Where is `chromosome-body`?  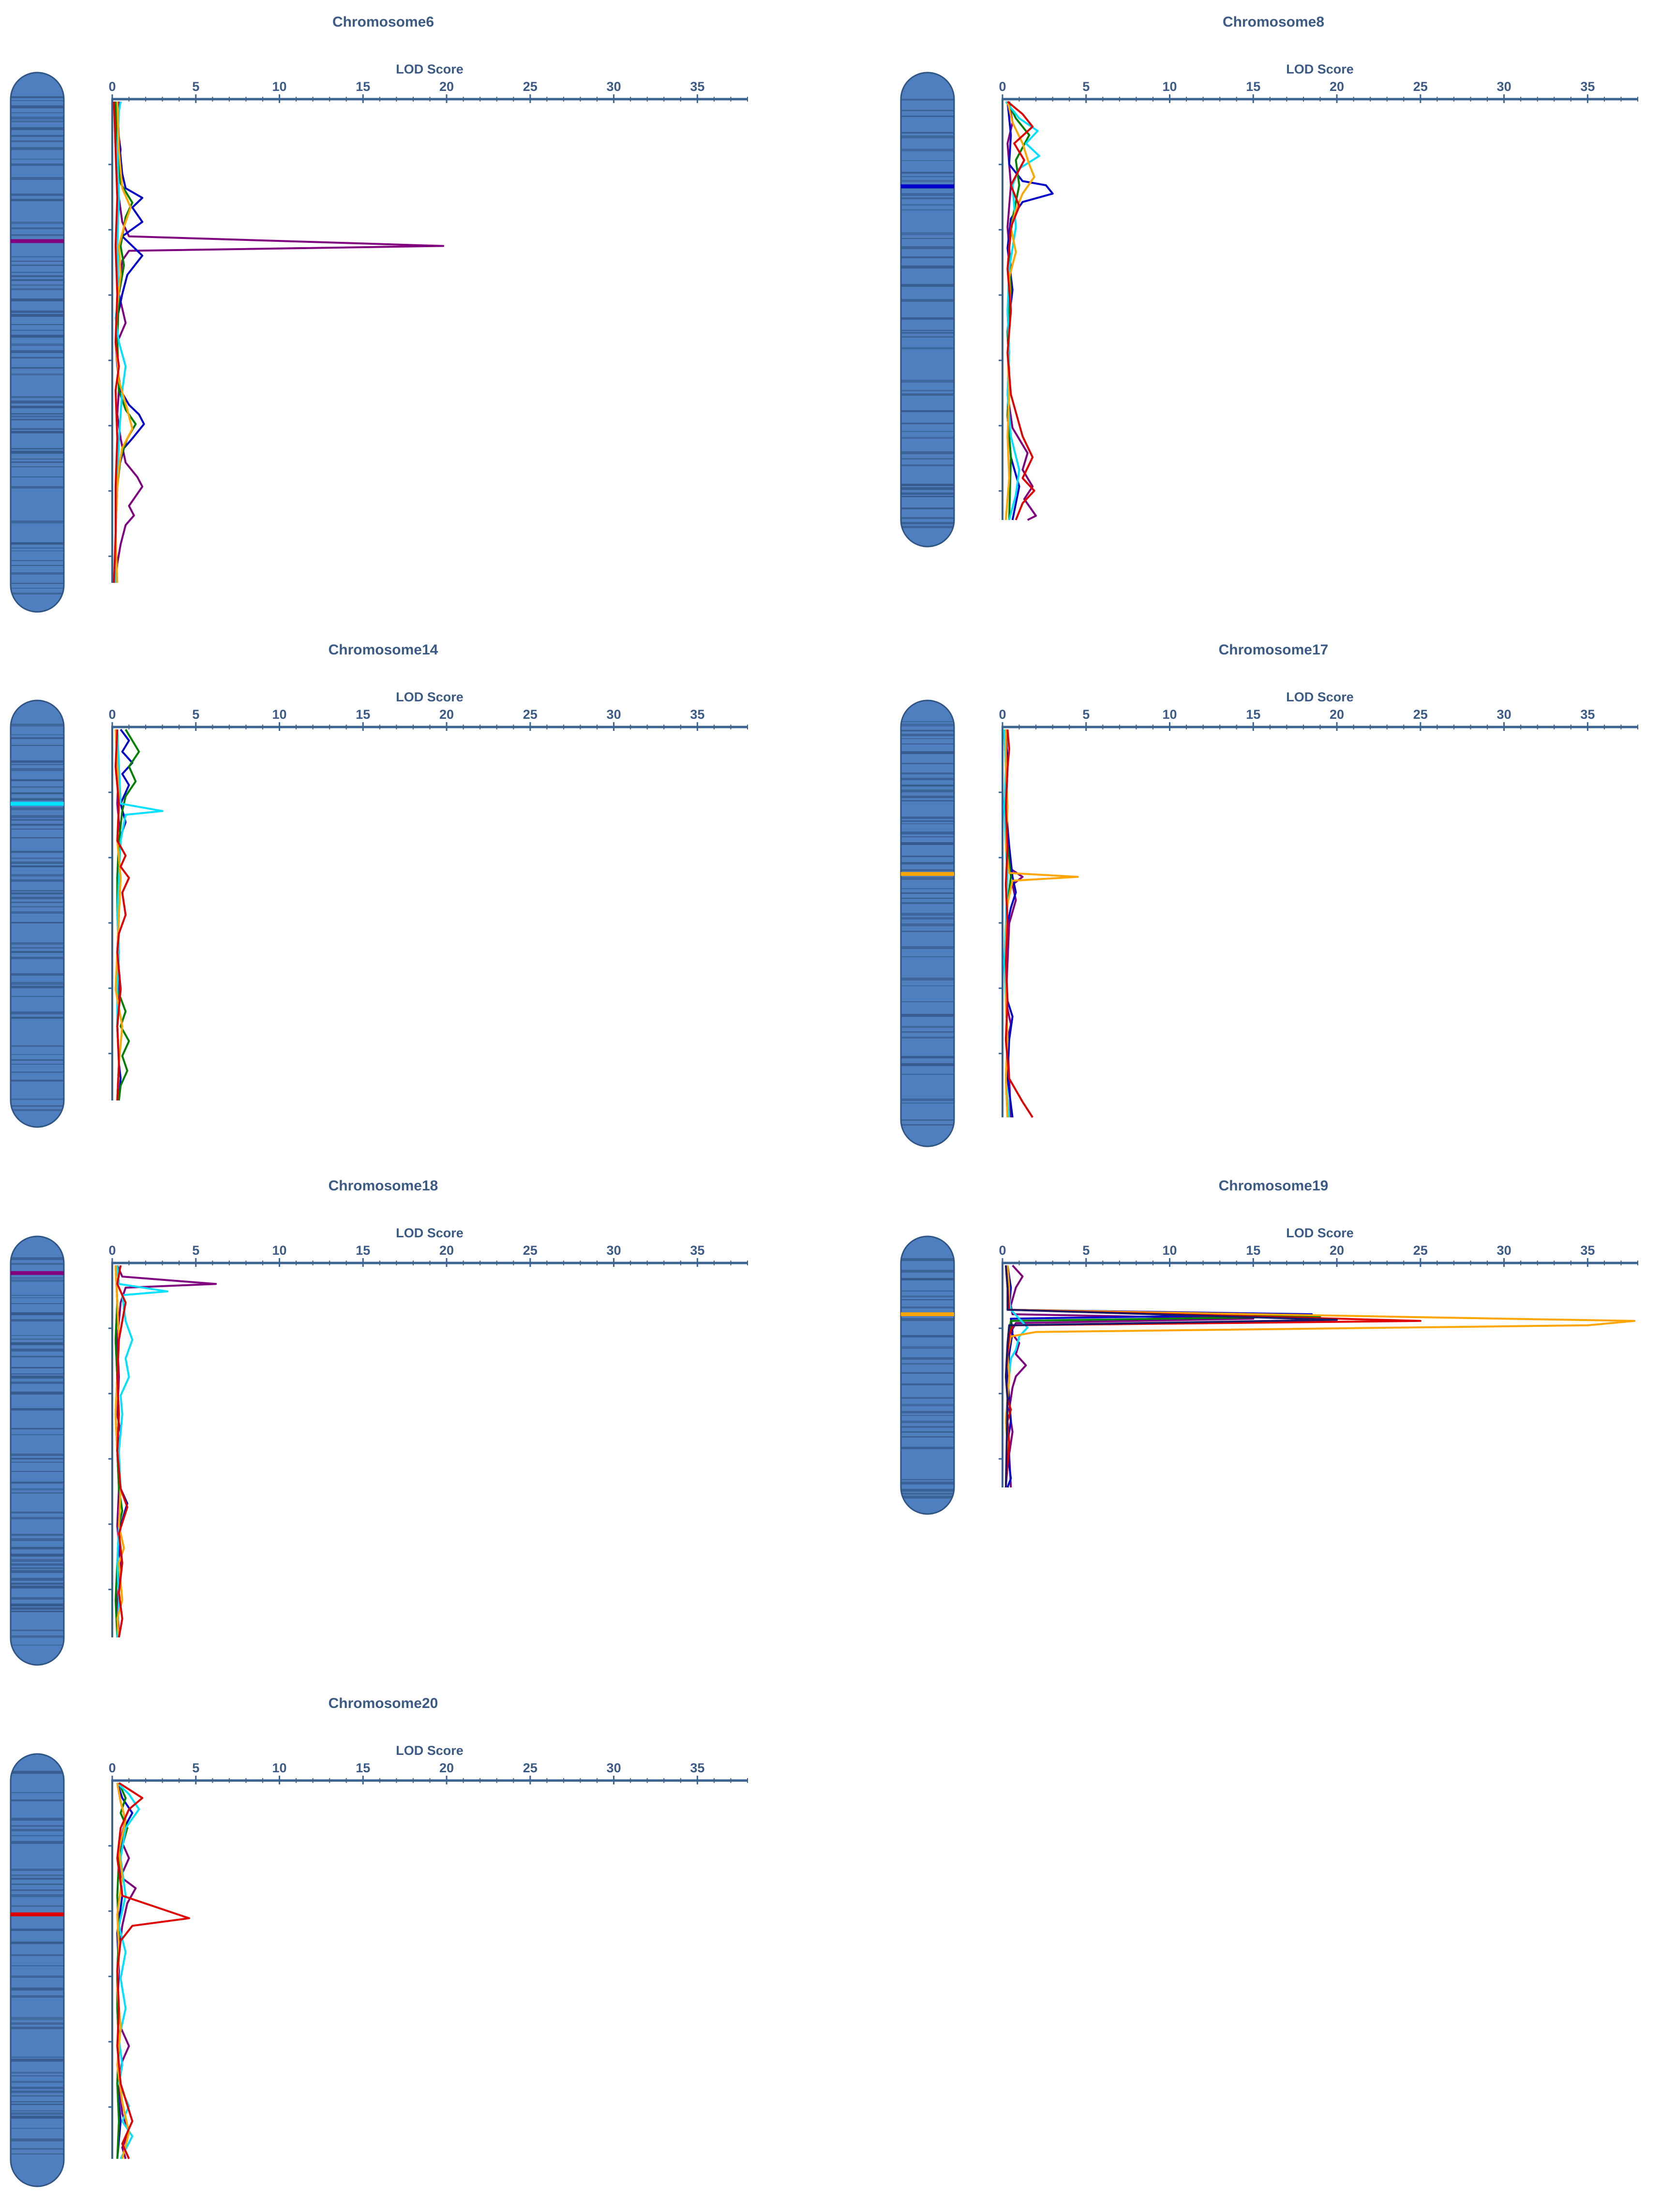 chromosome-body is located at coordinates (37, 1970).